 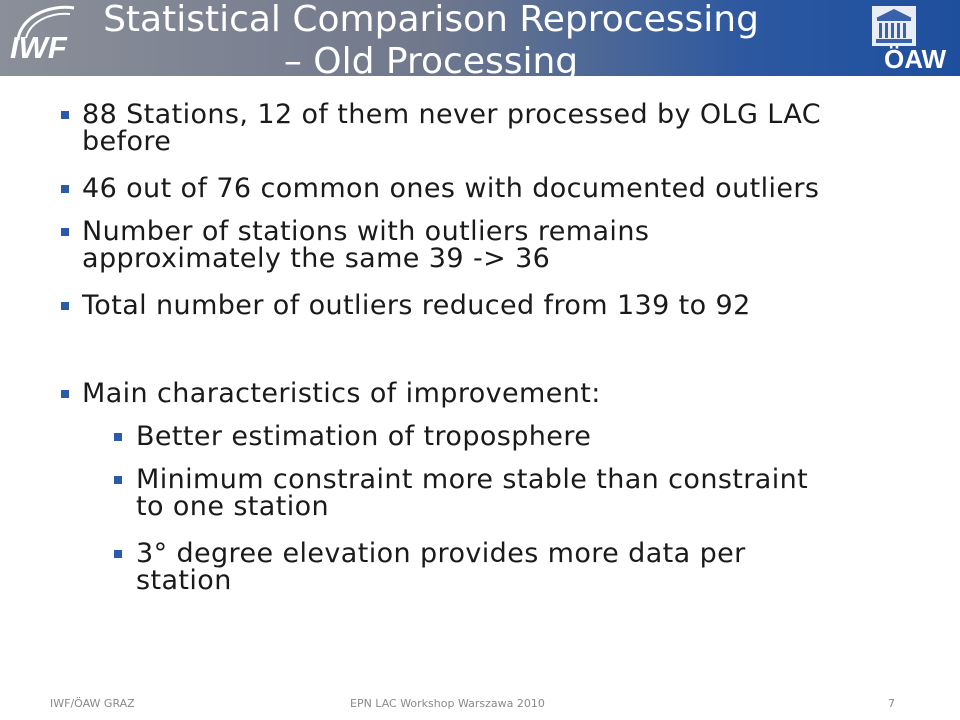 I want to click on footer-event: EPN LAC Workshop Warszawa 2010, so click(x=447, y=703).